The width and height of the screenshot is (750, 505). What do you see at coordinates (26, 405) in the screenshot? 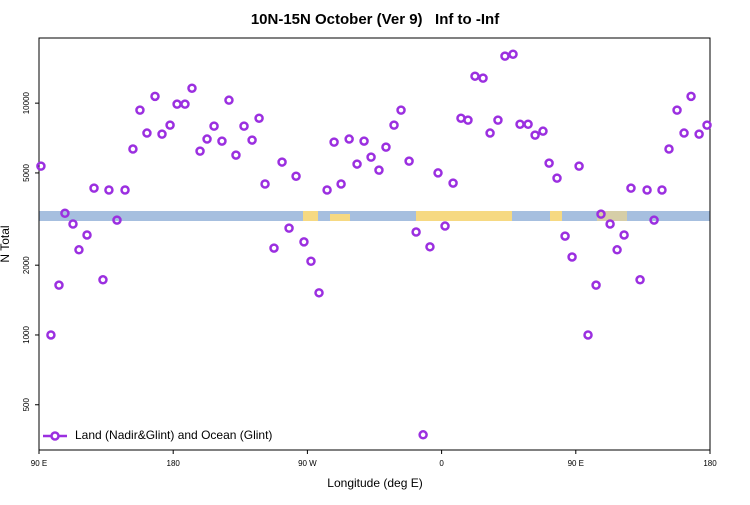
I see `y-tick-label: 500` at bounding box center [26, 405].